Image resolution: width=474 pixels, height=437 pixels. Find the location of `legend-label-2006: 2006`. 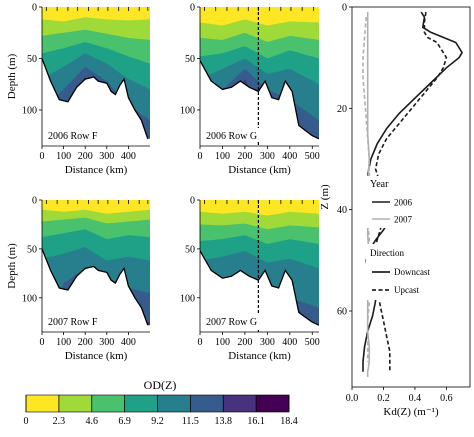

legend-label-2006: 2006 is located at coordinates (403, 203).